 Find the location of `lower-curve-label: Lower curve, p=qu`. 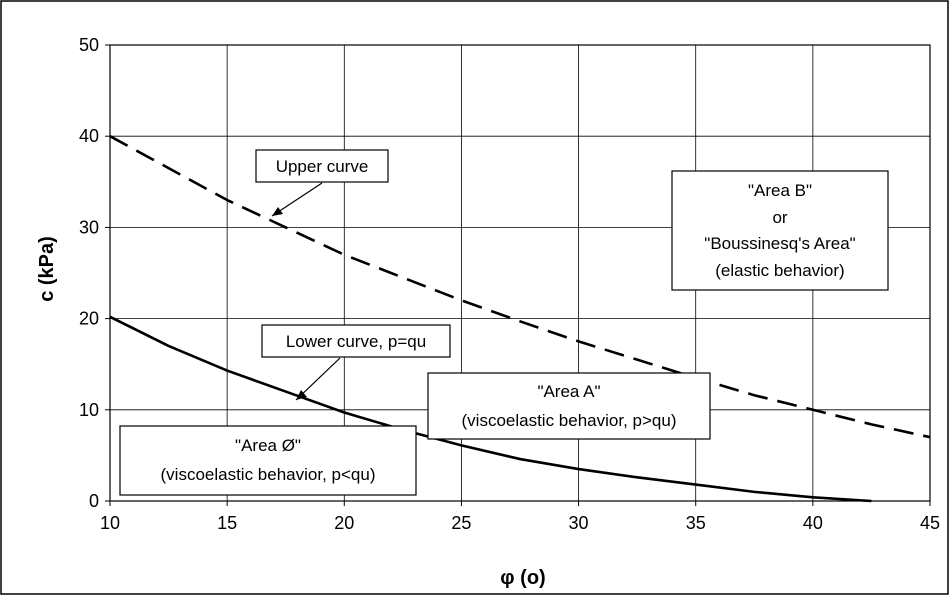

lower-curve-label: Lower curve, p=qu is located at coordinates (356, 341).